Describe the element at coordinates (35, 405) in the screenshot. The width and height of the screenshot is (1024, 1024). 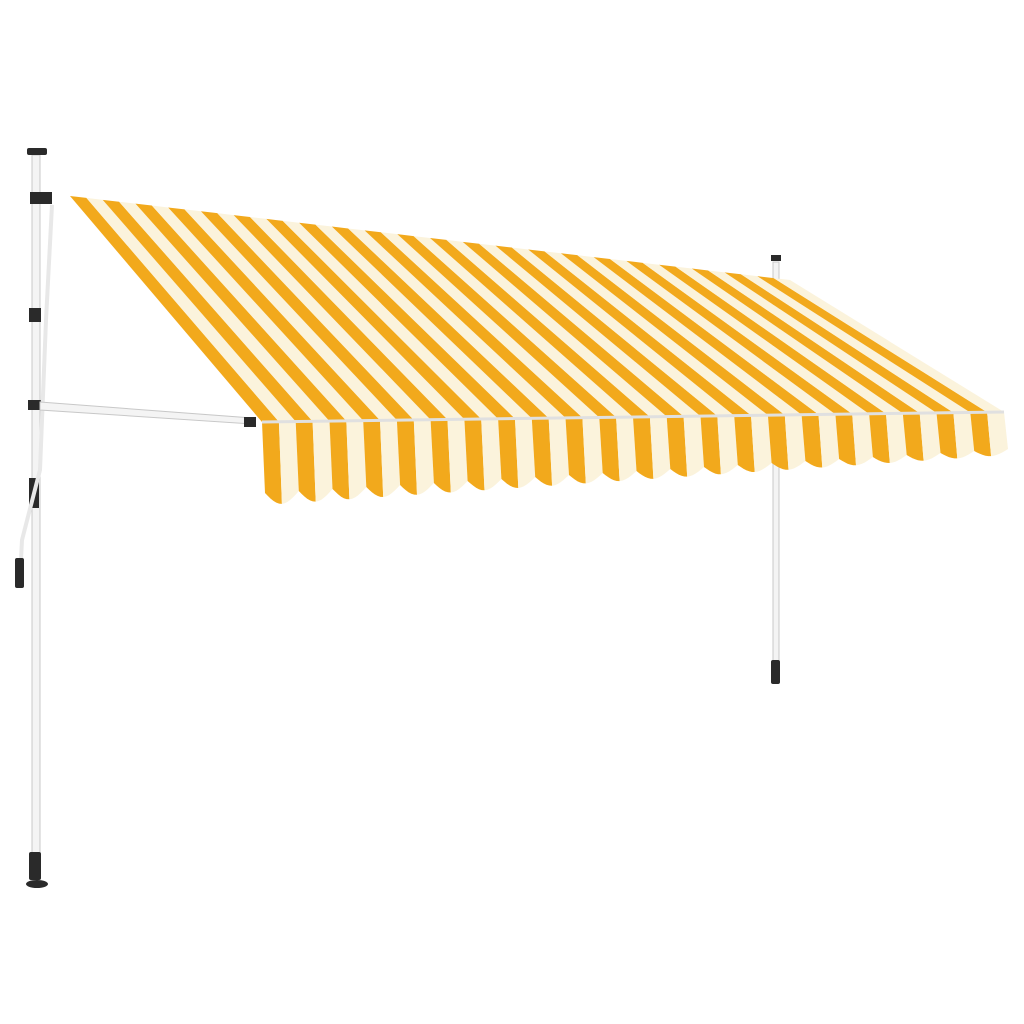
I see `arm-joint` at that location.